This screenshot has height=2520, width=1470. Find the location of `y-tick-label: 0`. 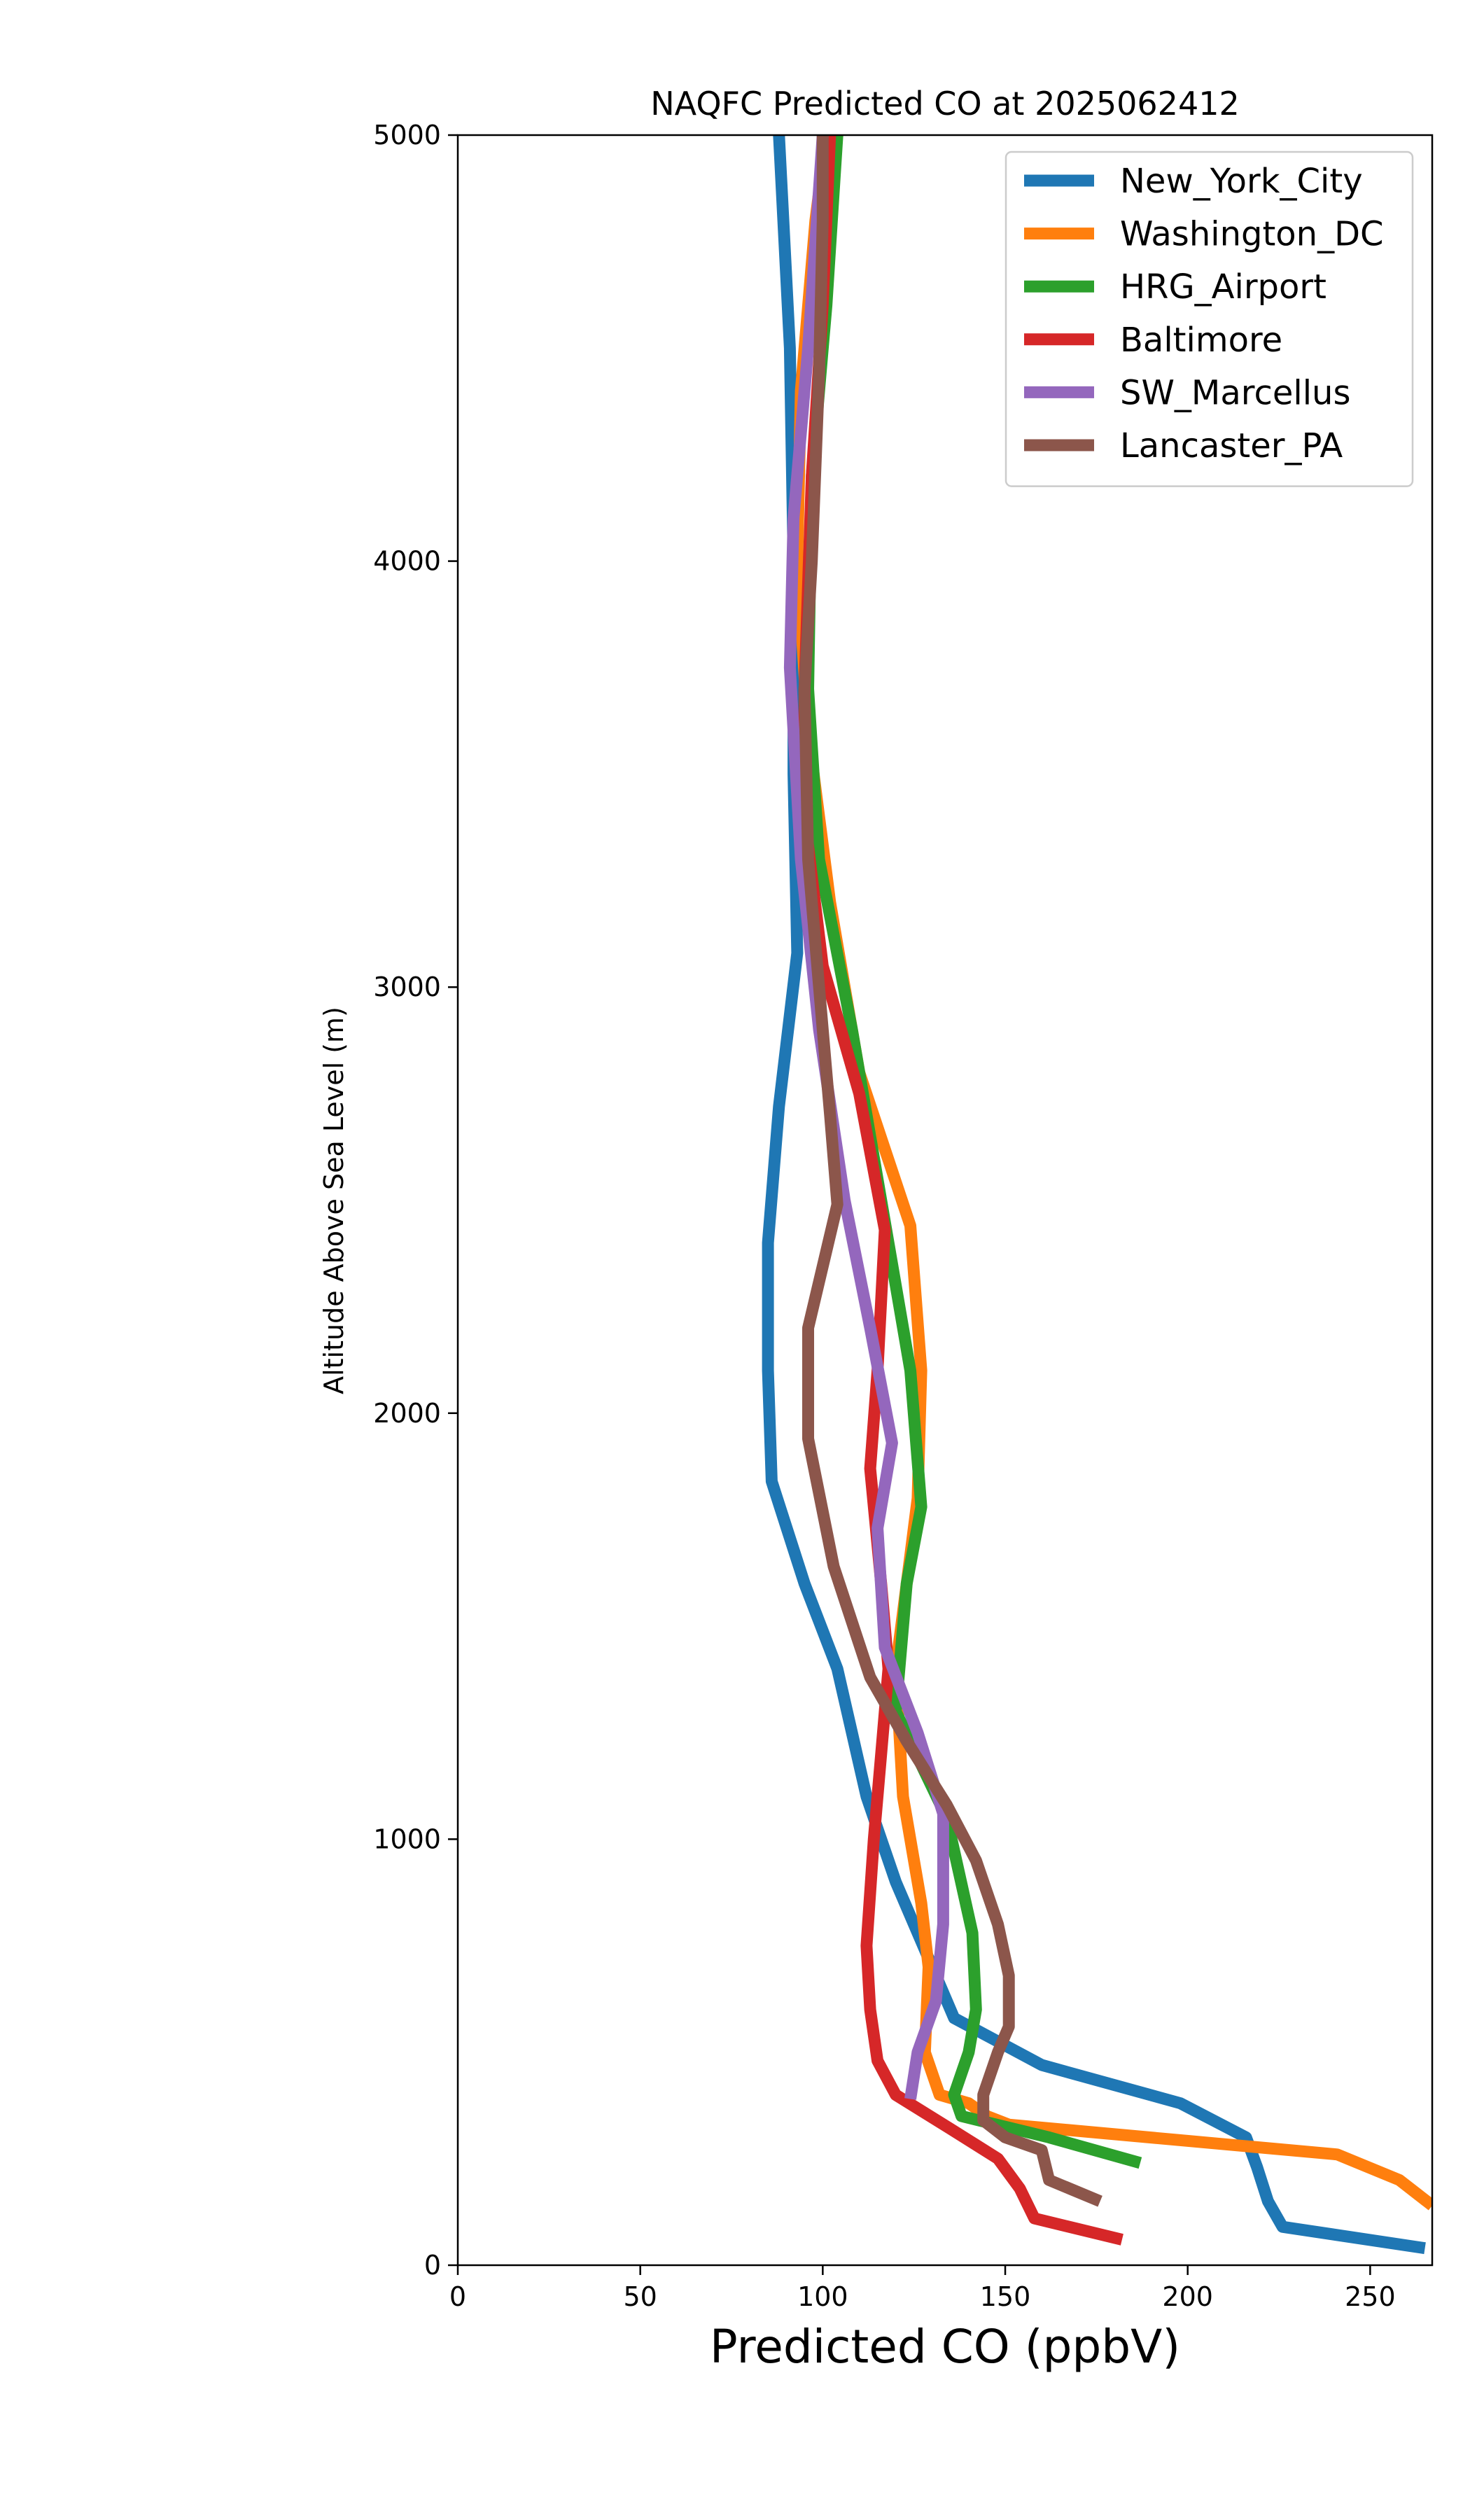

y-tick-label: 0 is located at coordinates (432, 2265).